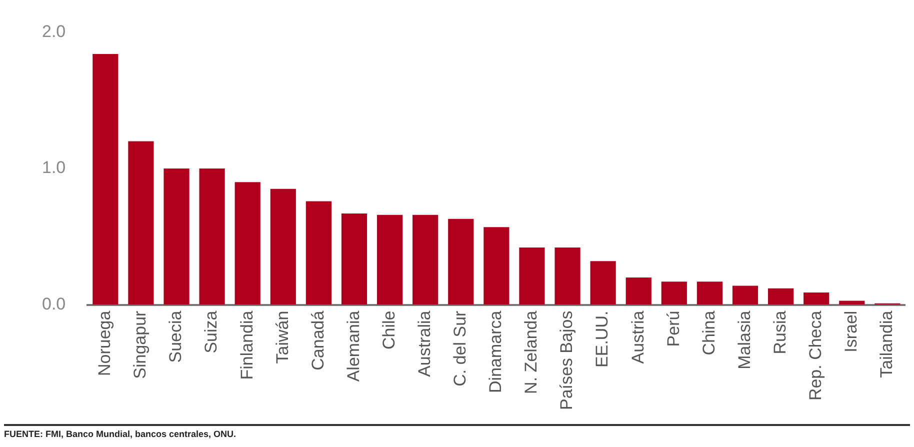 The width and height of the screenshot is (914, 447). I want to click on x-tick-label: Perú, so click(673, 328).